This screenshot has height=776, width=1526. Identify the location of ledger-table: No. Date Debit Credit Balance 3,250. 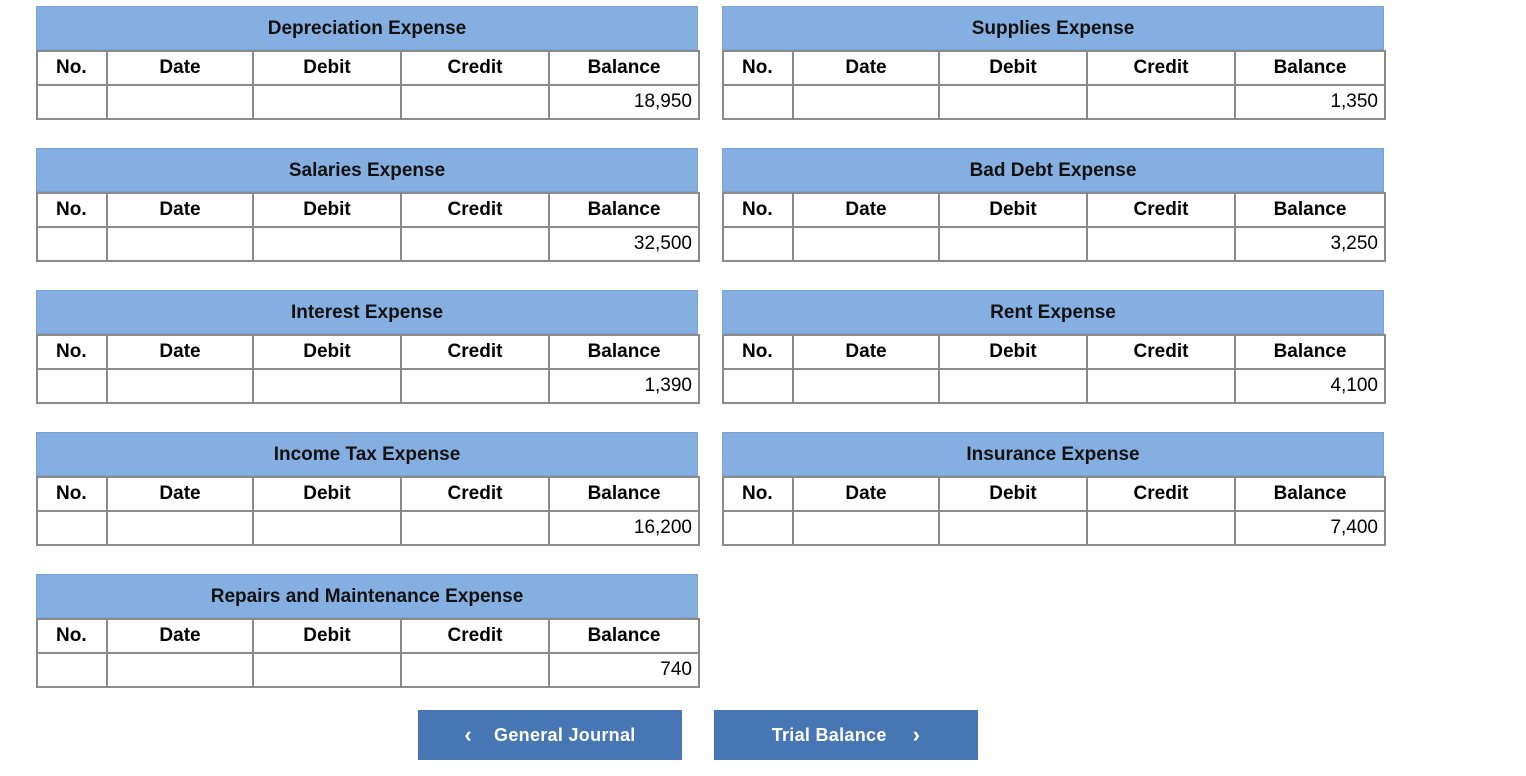
(1054, 227).